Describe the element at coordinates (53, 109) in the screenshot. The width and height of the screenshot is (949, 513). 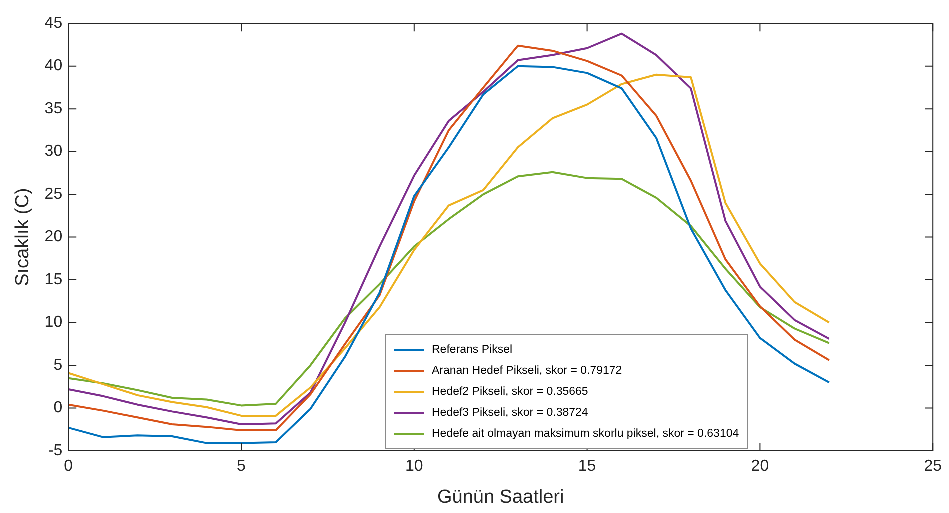
I see `y-tick-label: 35` at that location.